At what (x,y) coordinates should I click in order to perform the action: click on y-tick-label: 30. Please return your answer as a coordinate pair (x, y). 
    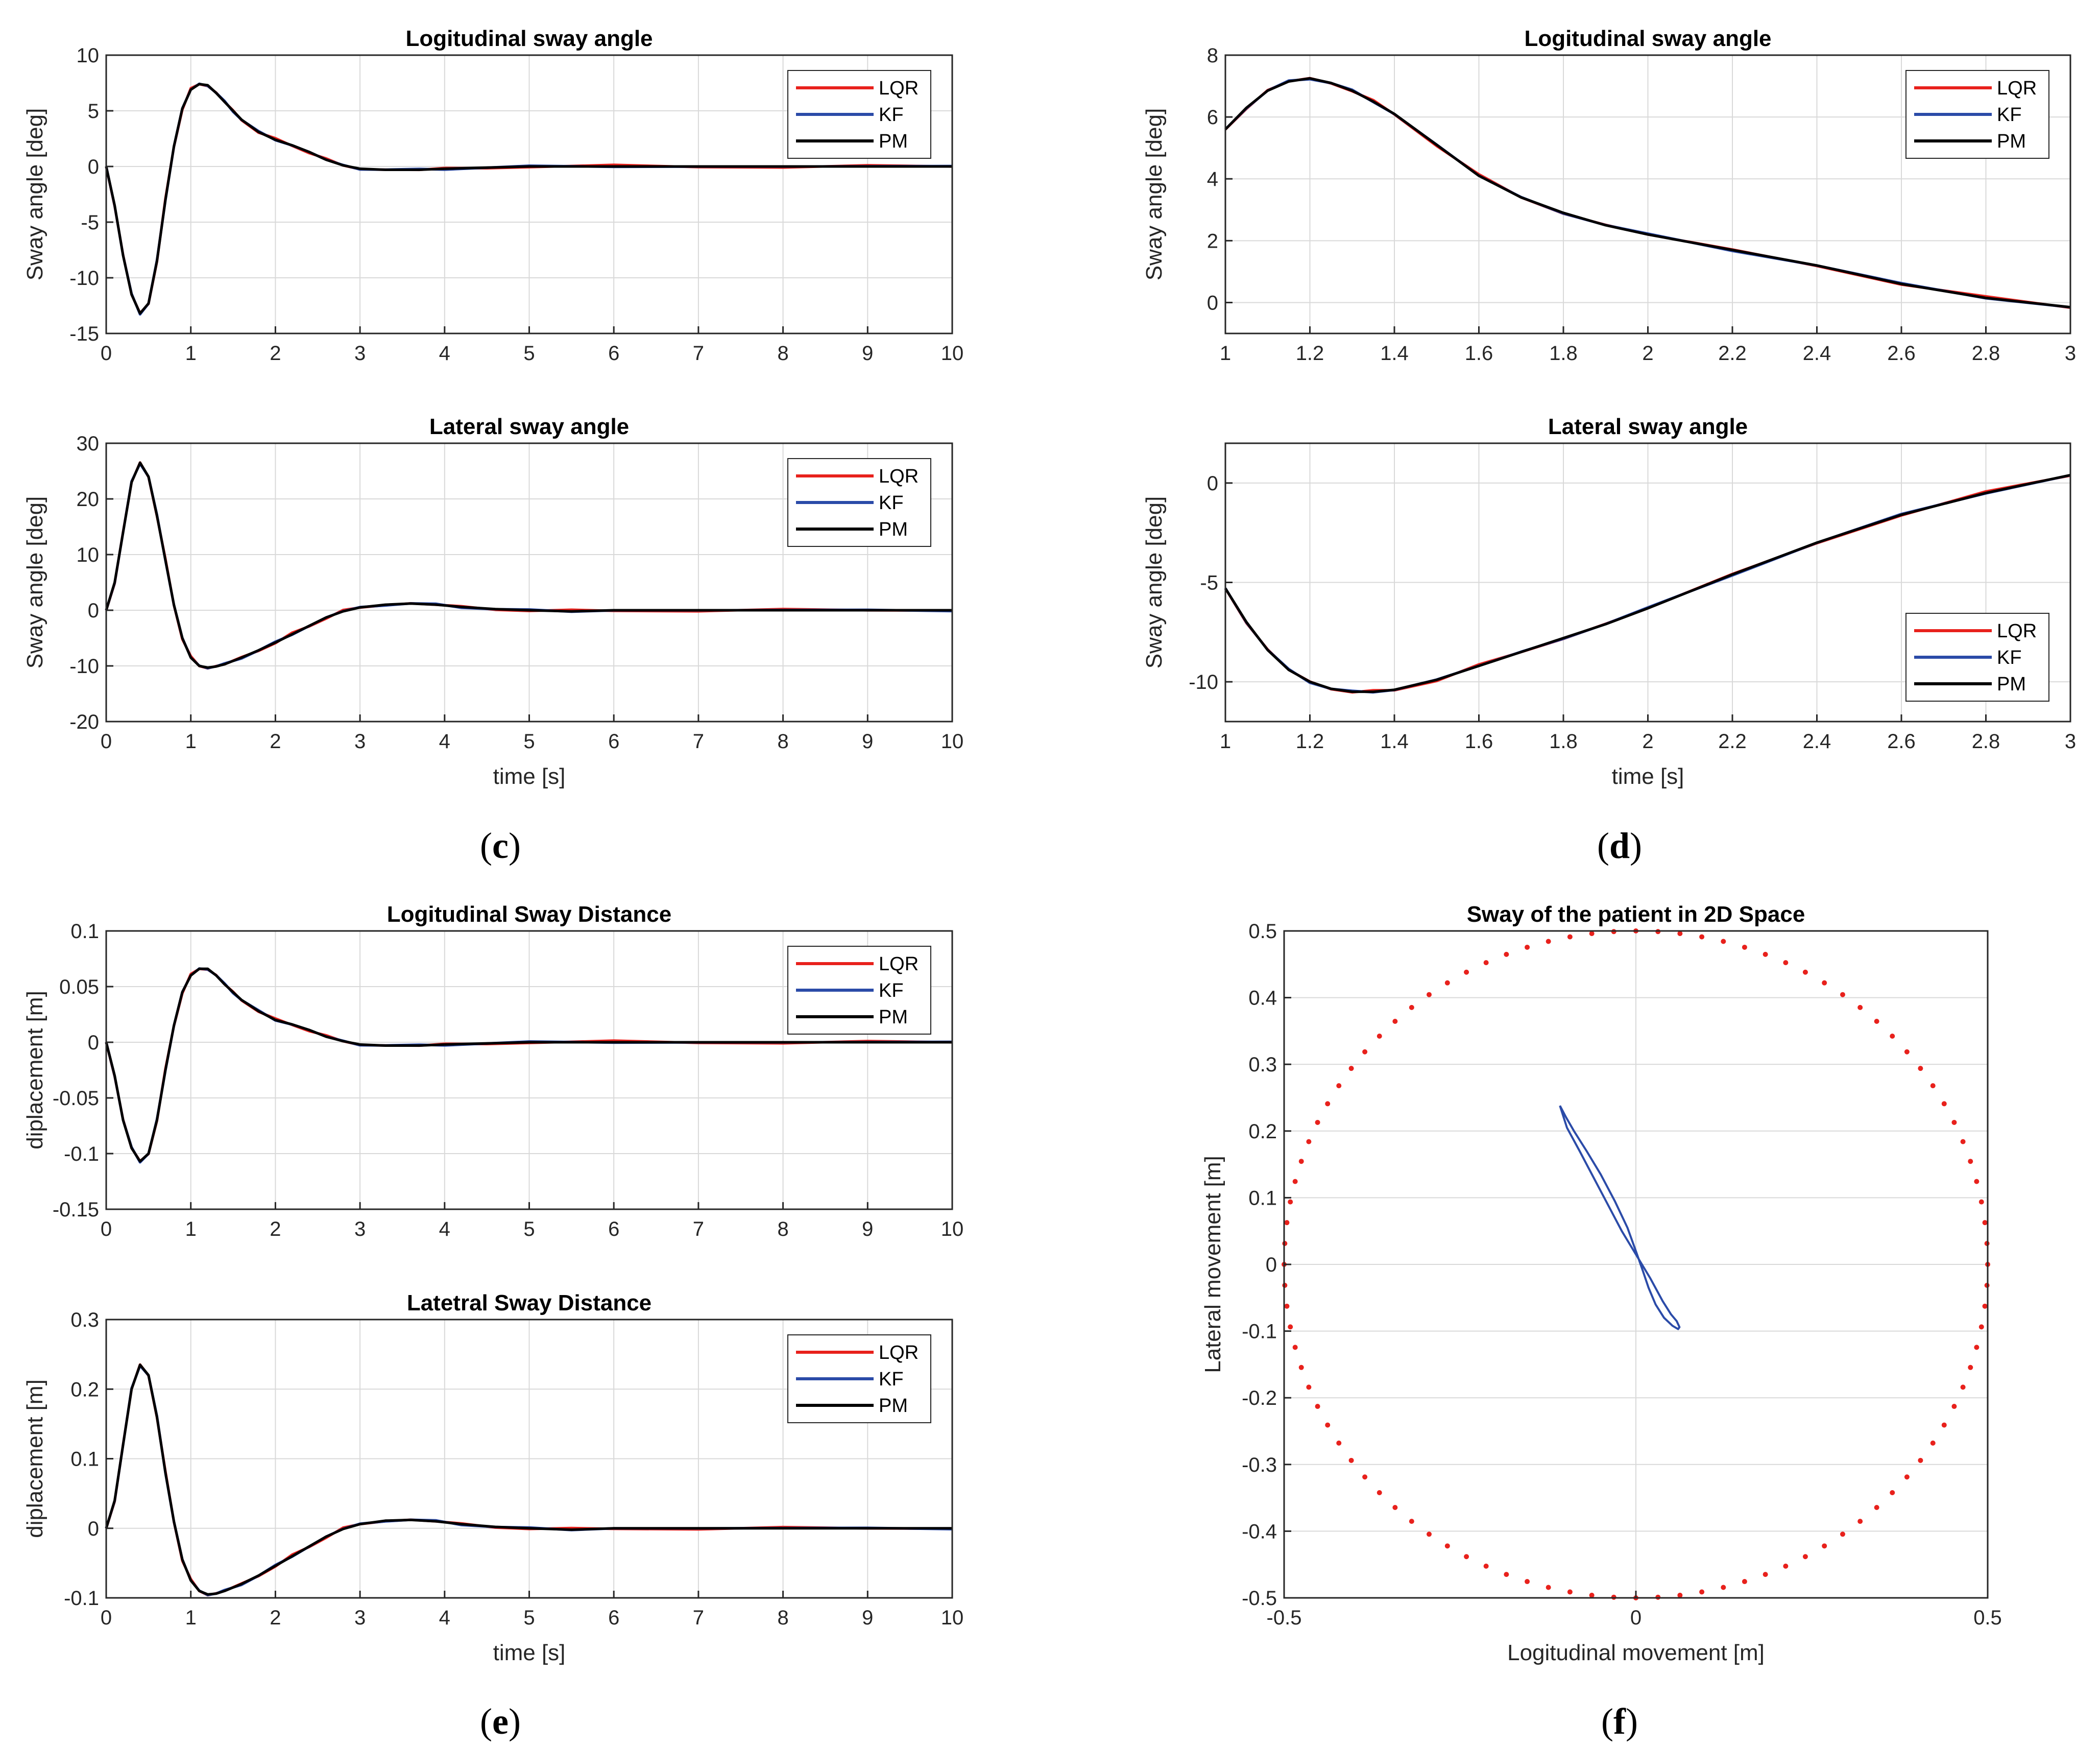
    Looking at the image, I should click on (89, 444).